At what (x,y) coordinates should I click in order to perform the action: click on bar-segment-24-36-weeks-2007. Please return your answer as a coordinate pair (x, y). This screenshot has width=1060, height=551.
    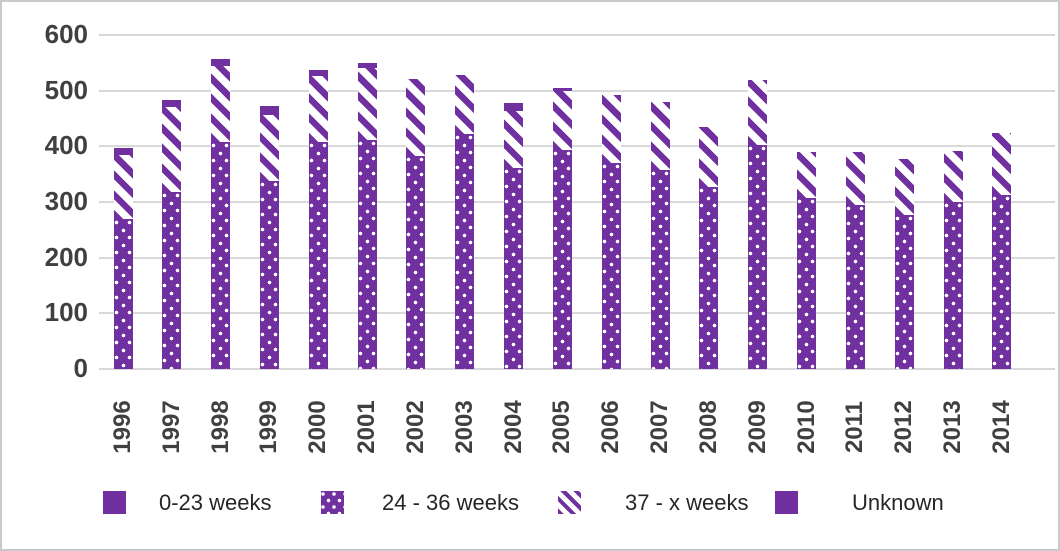
    Looking at the image, I should click on (660, 269).